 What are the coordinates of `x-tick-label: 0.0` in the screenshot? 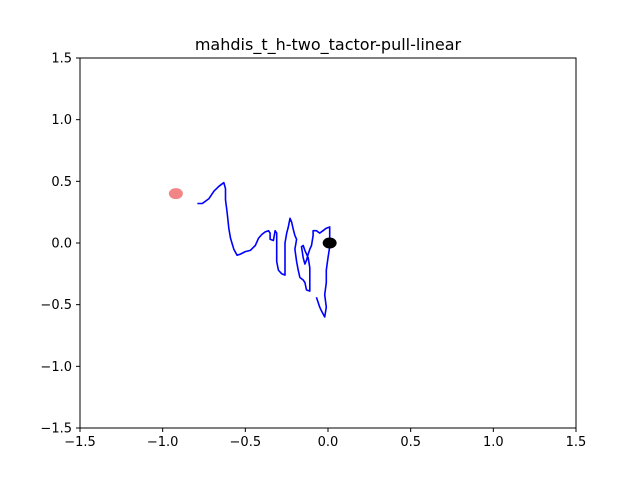 It's located at (328, 442).